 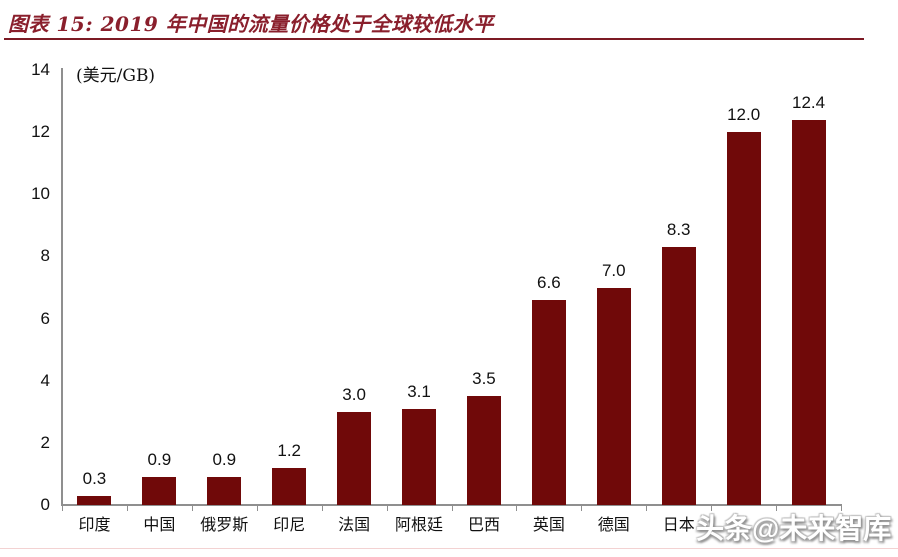 What do you see at coordinates (549, 282) in the screenshot?
I see `bar-value-label: 6.6` at bounding box center [549, 282].